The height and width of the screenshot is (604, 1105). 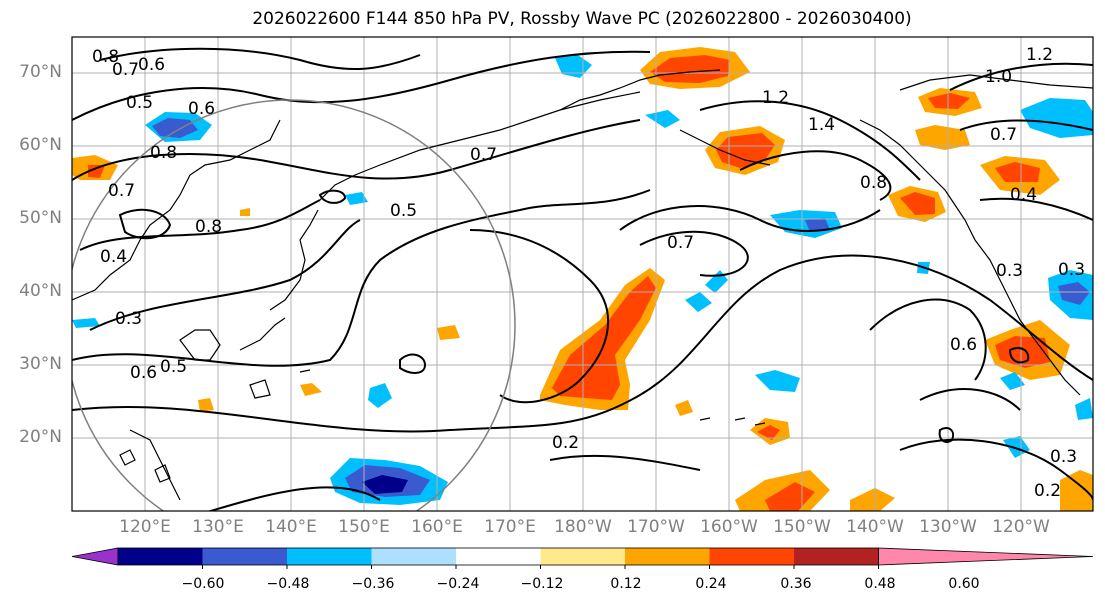 What do you see at coordinates (437, 527) in the screenshot?
I see `lon-tick: 160°E` at bounding box center [437, 527].